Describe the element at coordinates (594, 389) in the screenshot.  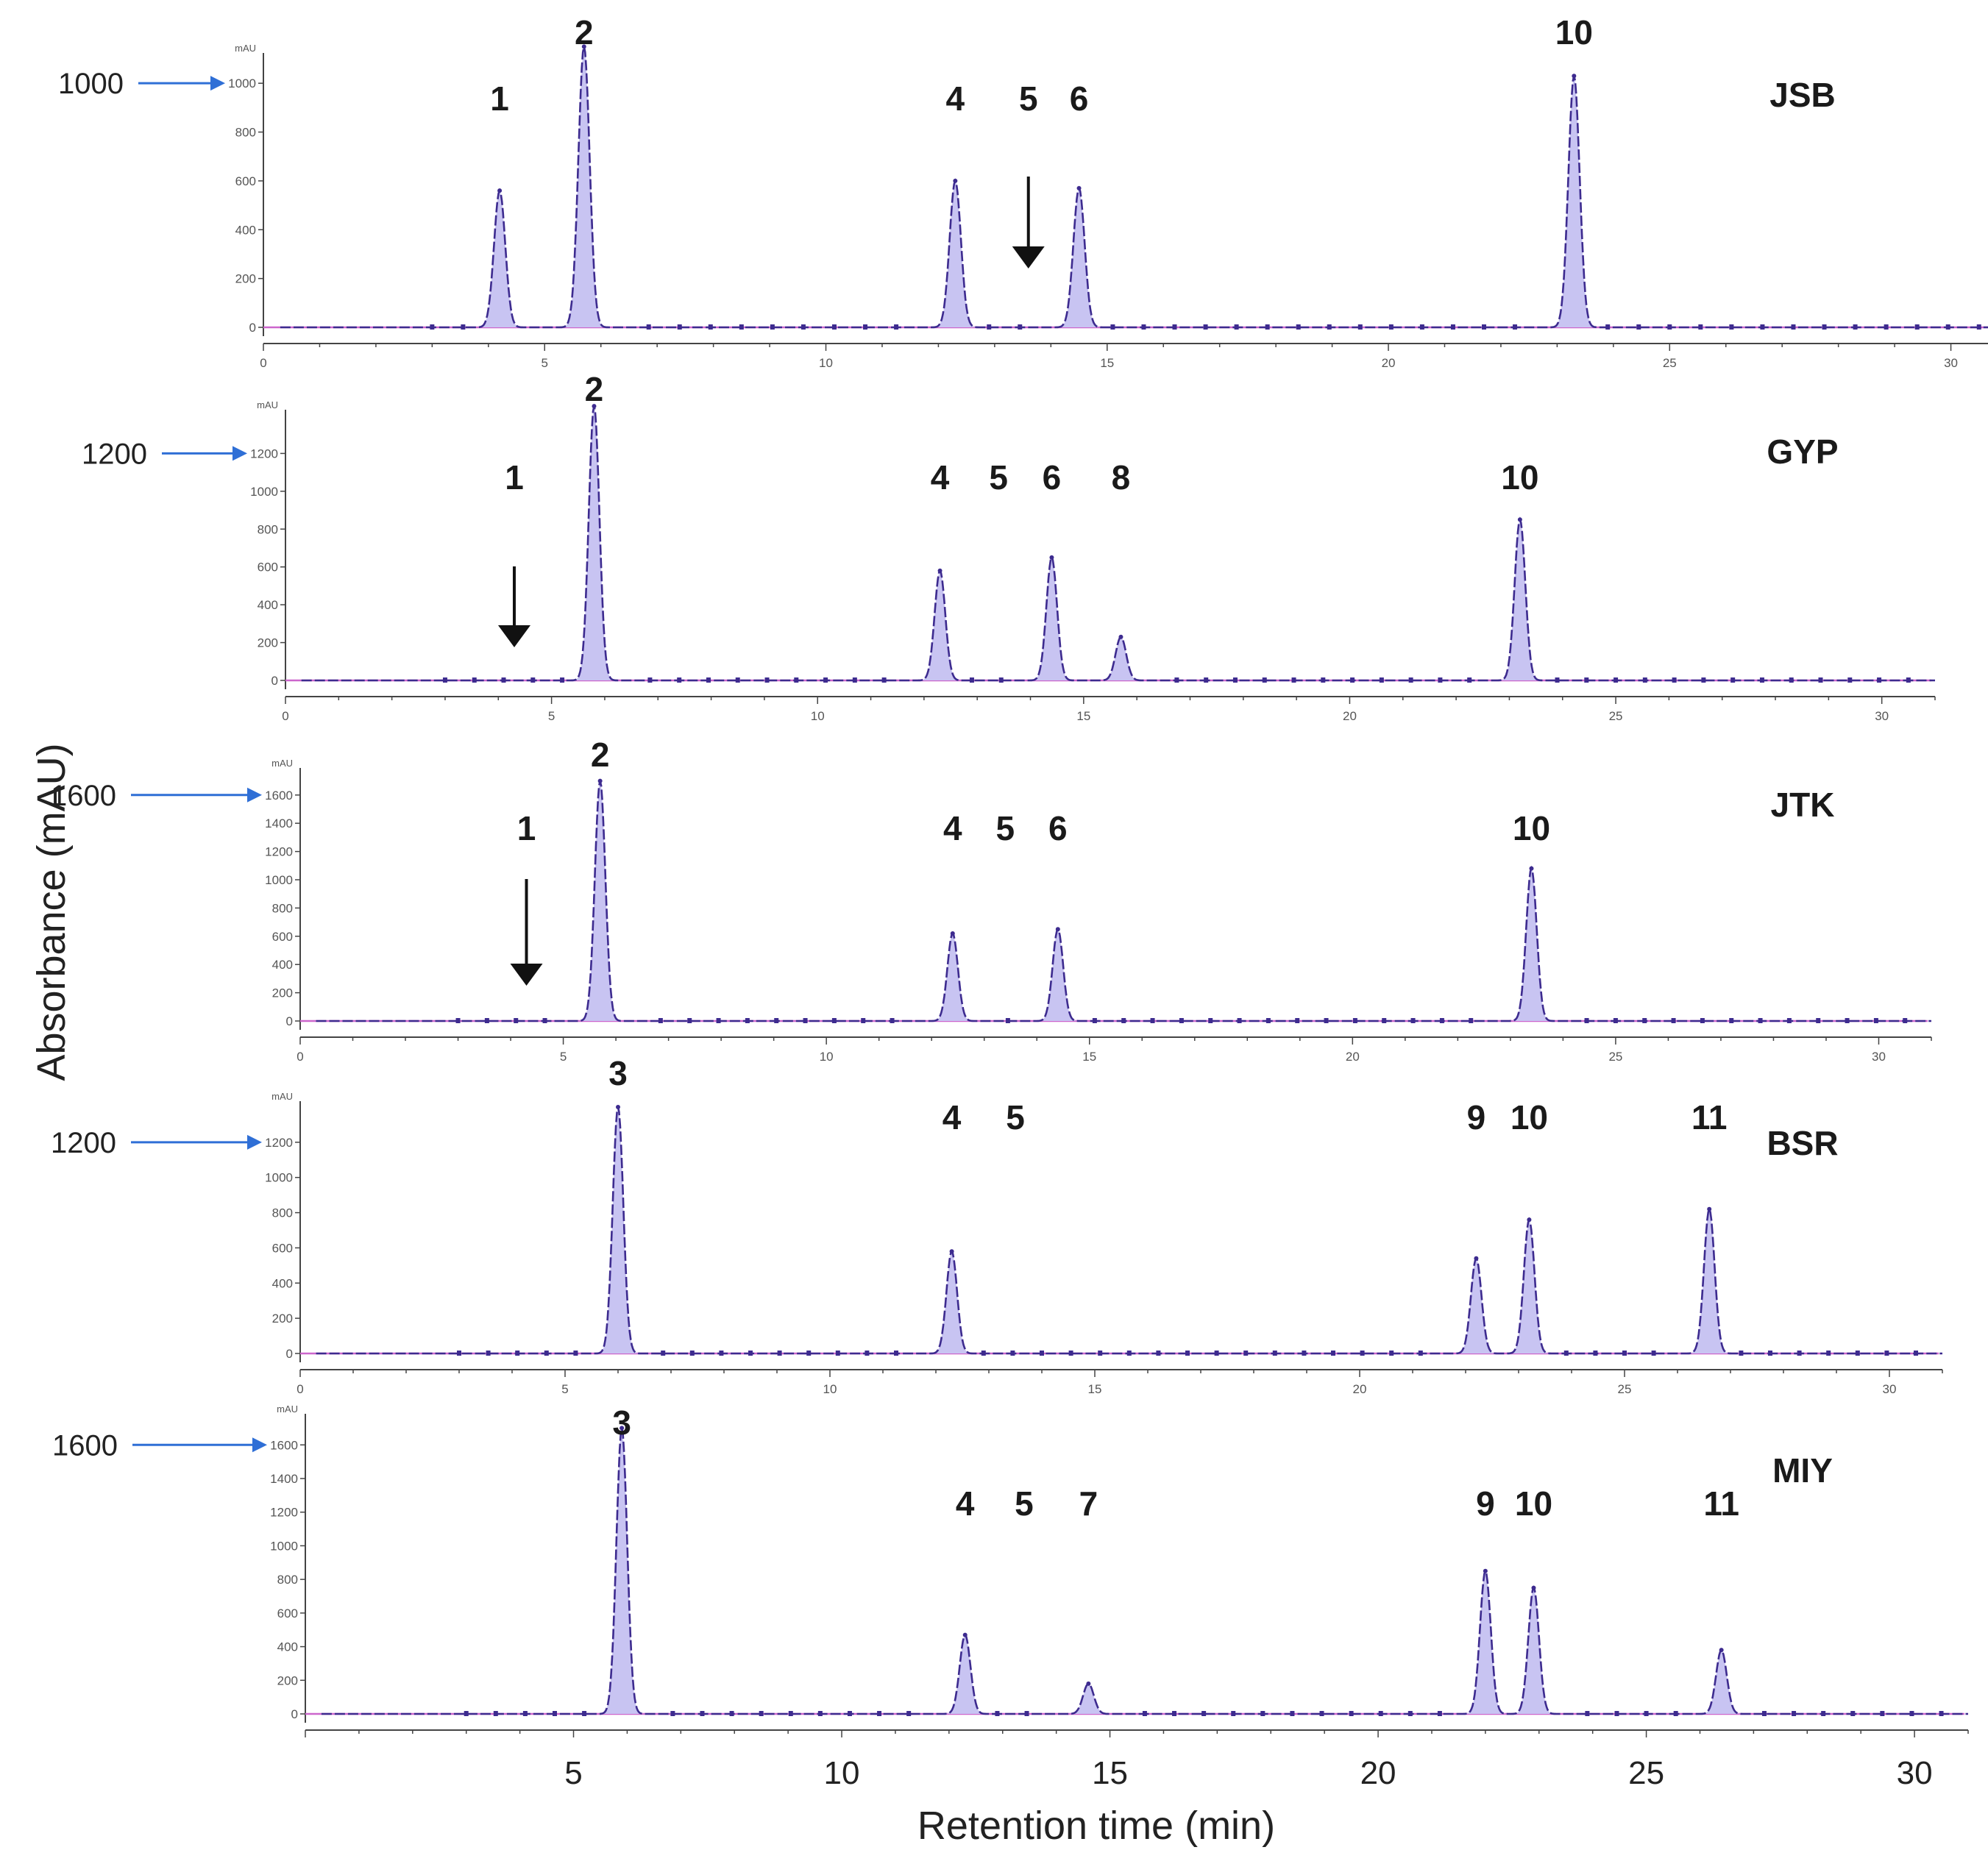
I see `peak-label: 2` at that location.